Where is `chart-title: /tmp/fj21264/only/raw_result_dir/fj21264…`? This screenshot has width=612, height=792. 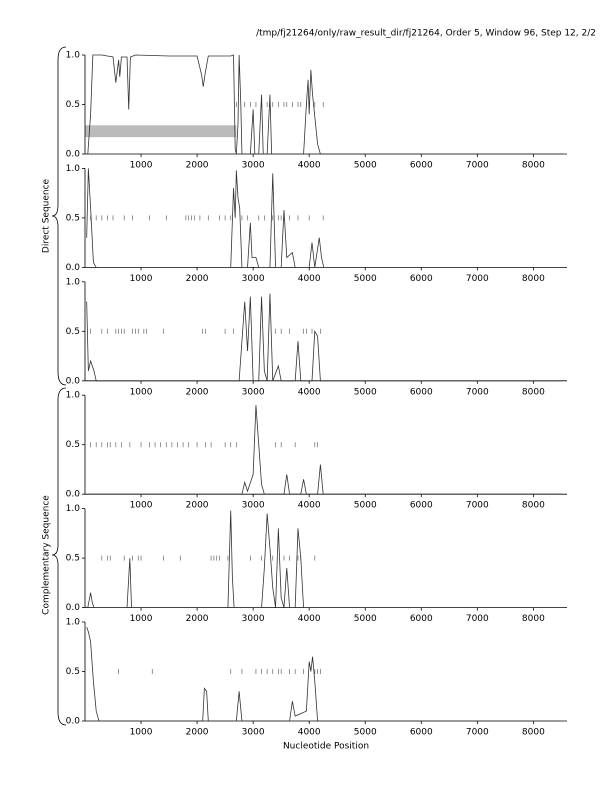 chart-title: /tmp/fj21264/only/raw_result_dir/fj21264… is located at coordinates (426, 34).